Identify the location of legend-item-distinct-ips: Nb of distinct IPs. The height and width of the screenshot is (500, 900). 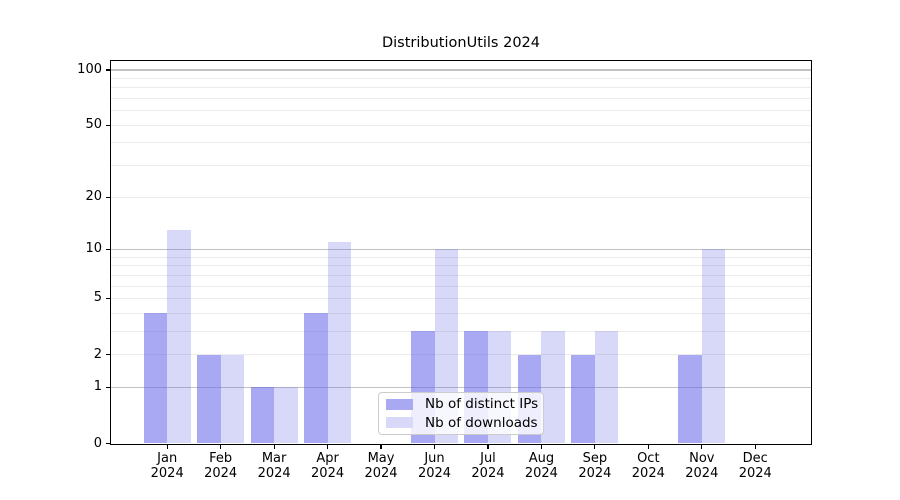
(462, 404).